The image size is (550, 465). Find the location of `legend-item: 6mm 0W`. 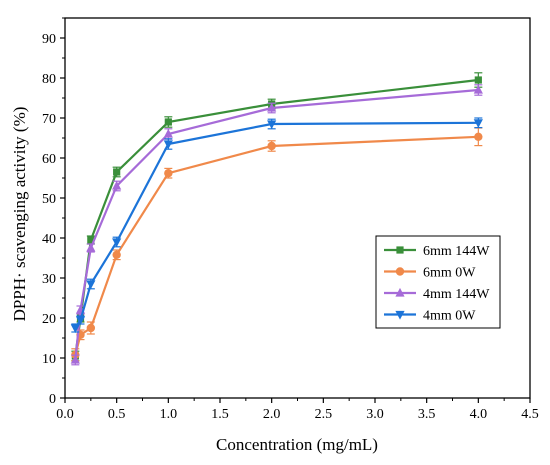

legend-item: 6mm 0W is located at coordinates (430, 273).